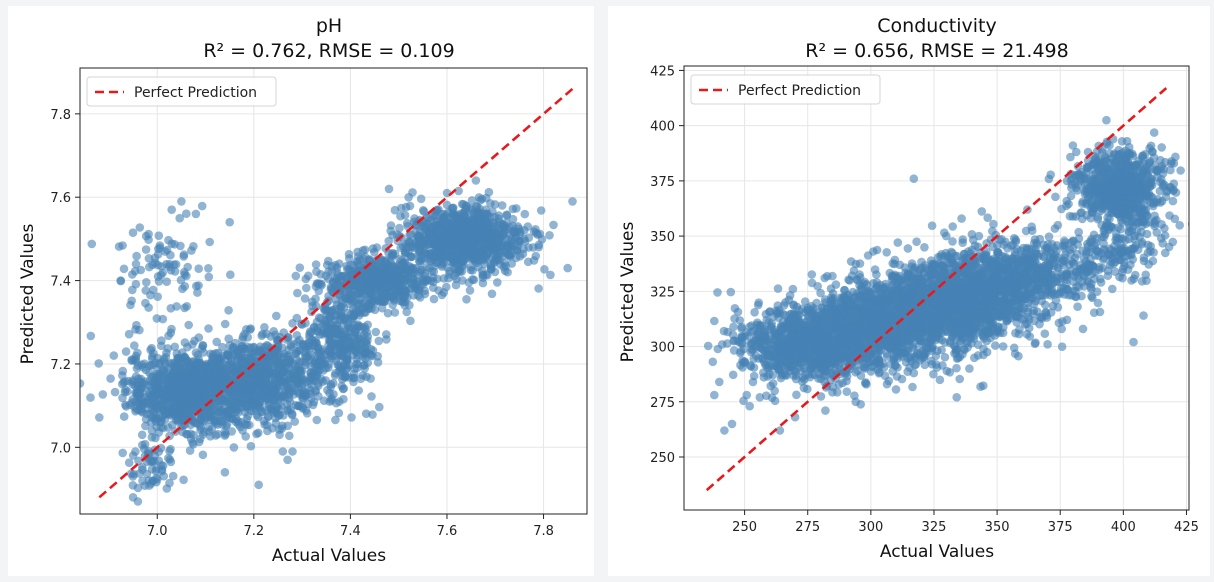  What do you see at coordinates (662, 127) in the screenshot?
I see `y-tick-label: 400` at bounding box center [662, 127].